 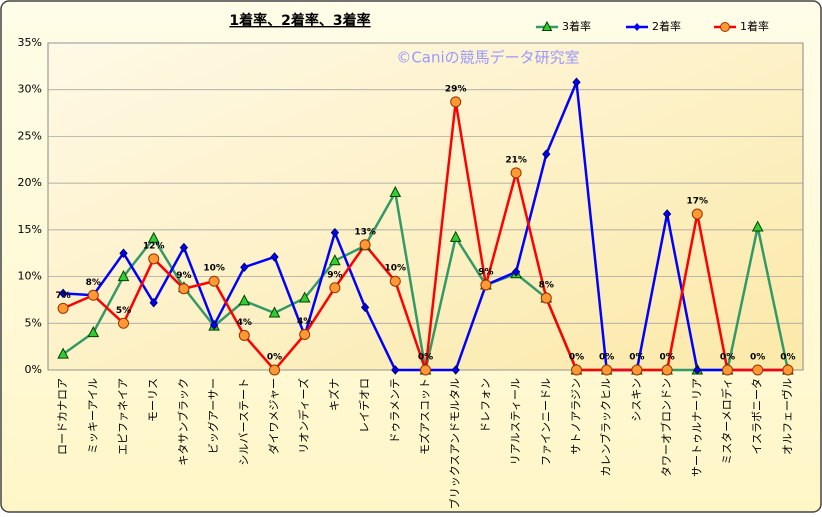 I want to click on data-label: 13%, so click(x=365, y=232).